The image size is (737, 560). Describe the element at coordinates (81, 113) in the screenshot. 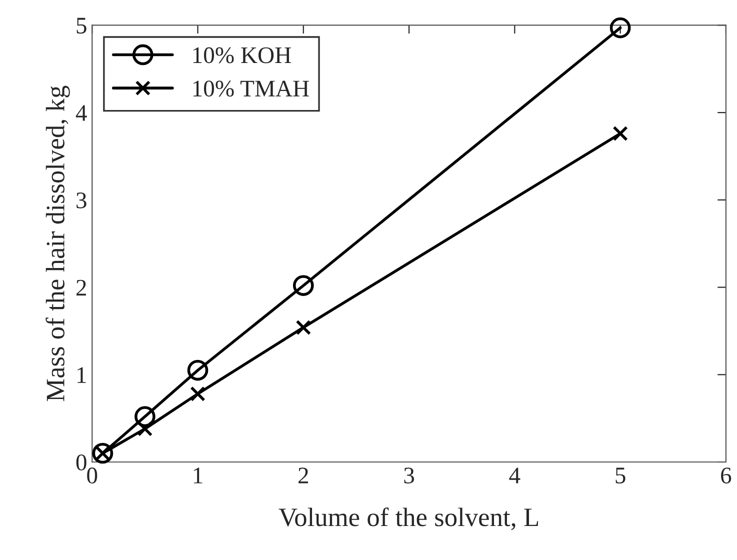

I see `y-tick-label: 4` at that location.